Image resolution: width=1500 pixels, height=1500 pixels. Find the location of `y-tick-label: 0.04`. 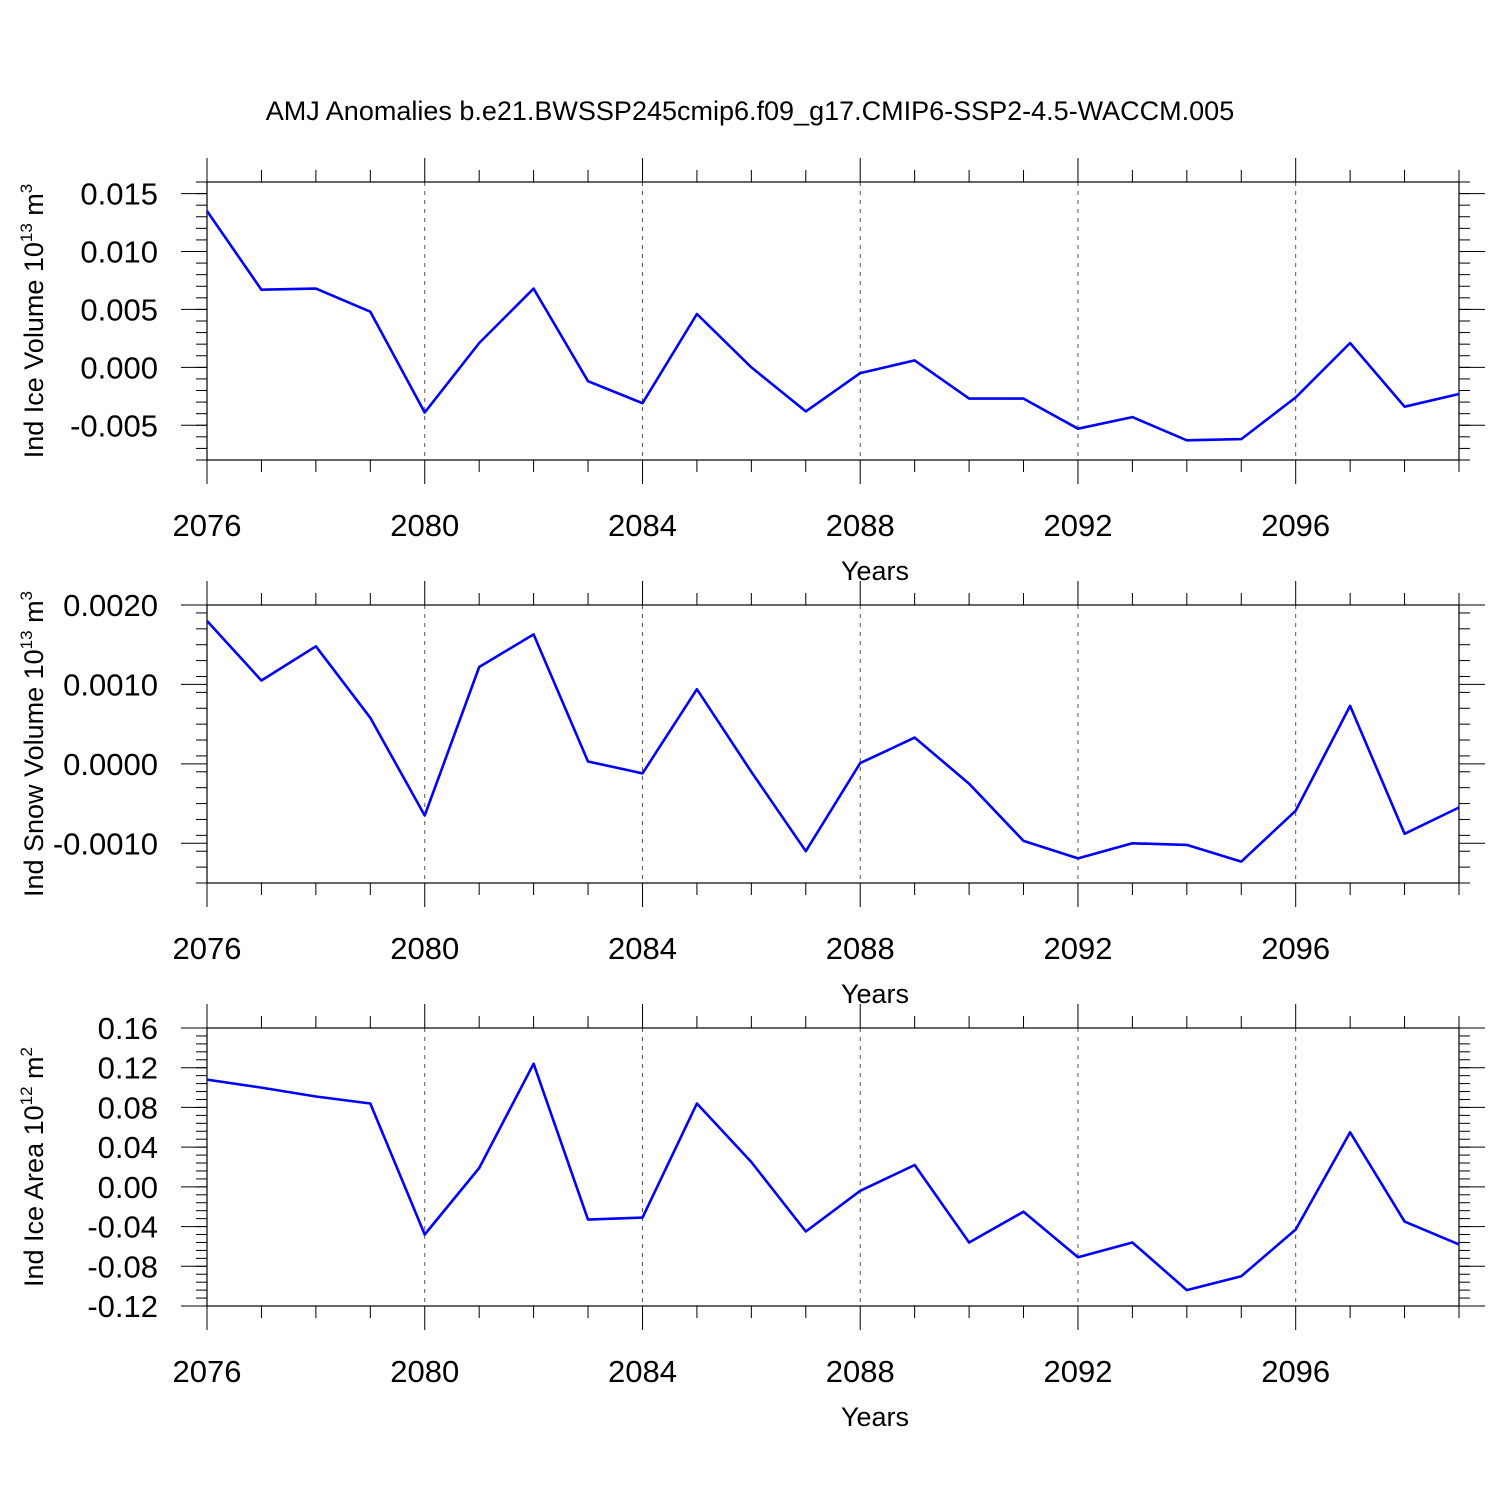

y-tick-label: 0.04 is located at coordinates (128, 1147).